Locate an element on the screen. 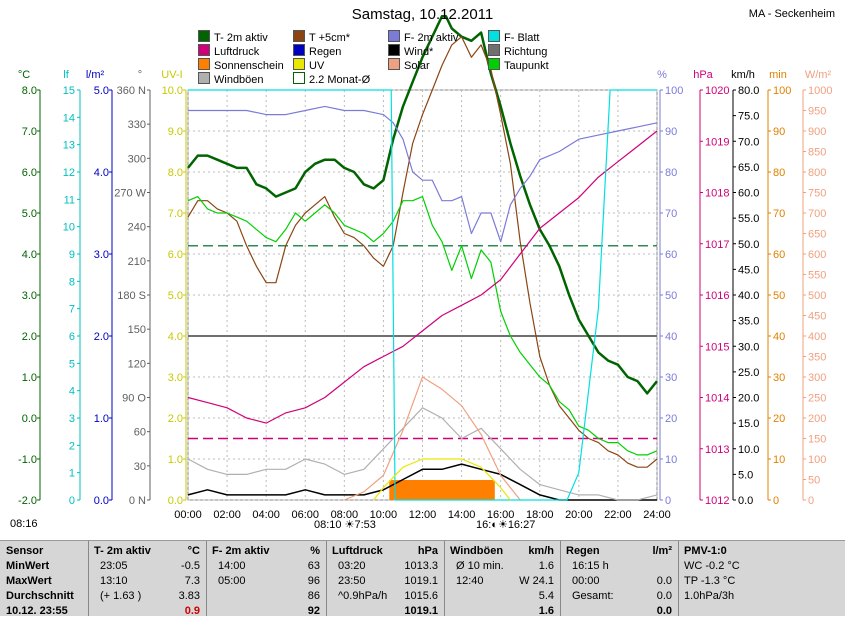 Image resolution: width=845 pixels, height=620 pixels. table-row: 16:15 h is located at coordinates (619, 567).